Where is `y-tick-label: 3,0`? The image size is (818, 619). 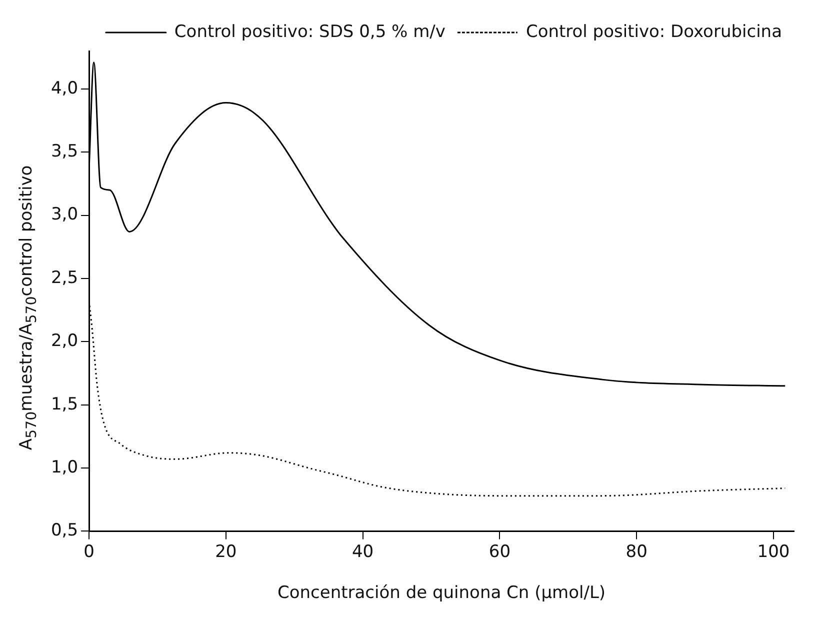 y-tick-label: 3,0 is located at coordinates (64, 214).